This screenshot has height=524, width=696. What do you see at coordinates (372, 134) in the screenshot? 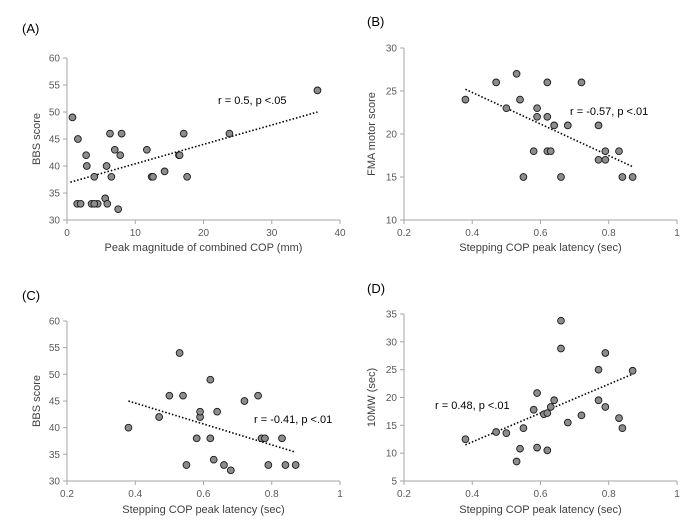
I see `y-axis-label: FMA motor score` at bounding box center [372, 134].